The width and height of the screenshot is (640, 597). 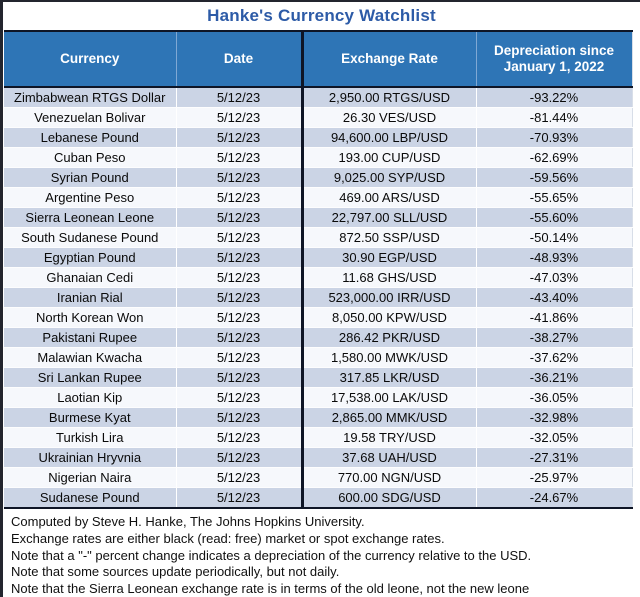 What do you see at coordinates (238, 59) in the screenshot?
I see `column-header-date: Date` at bounding box center [238, 59].